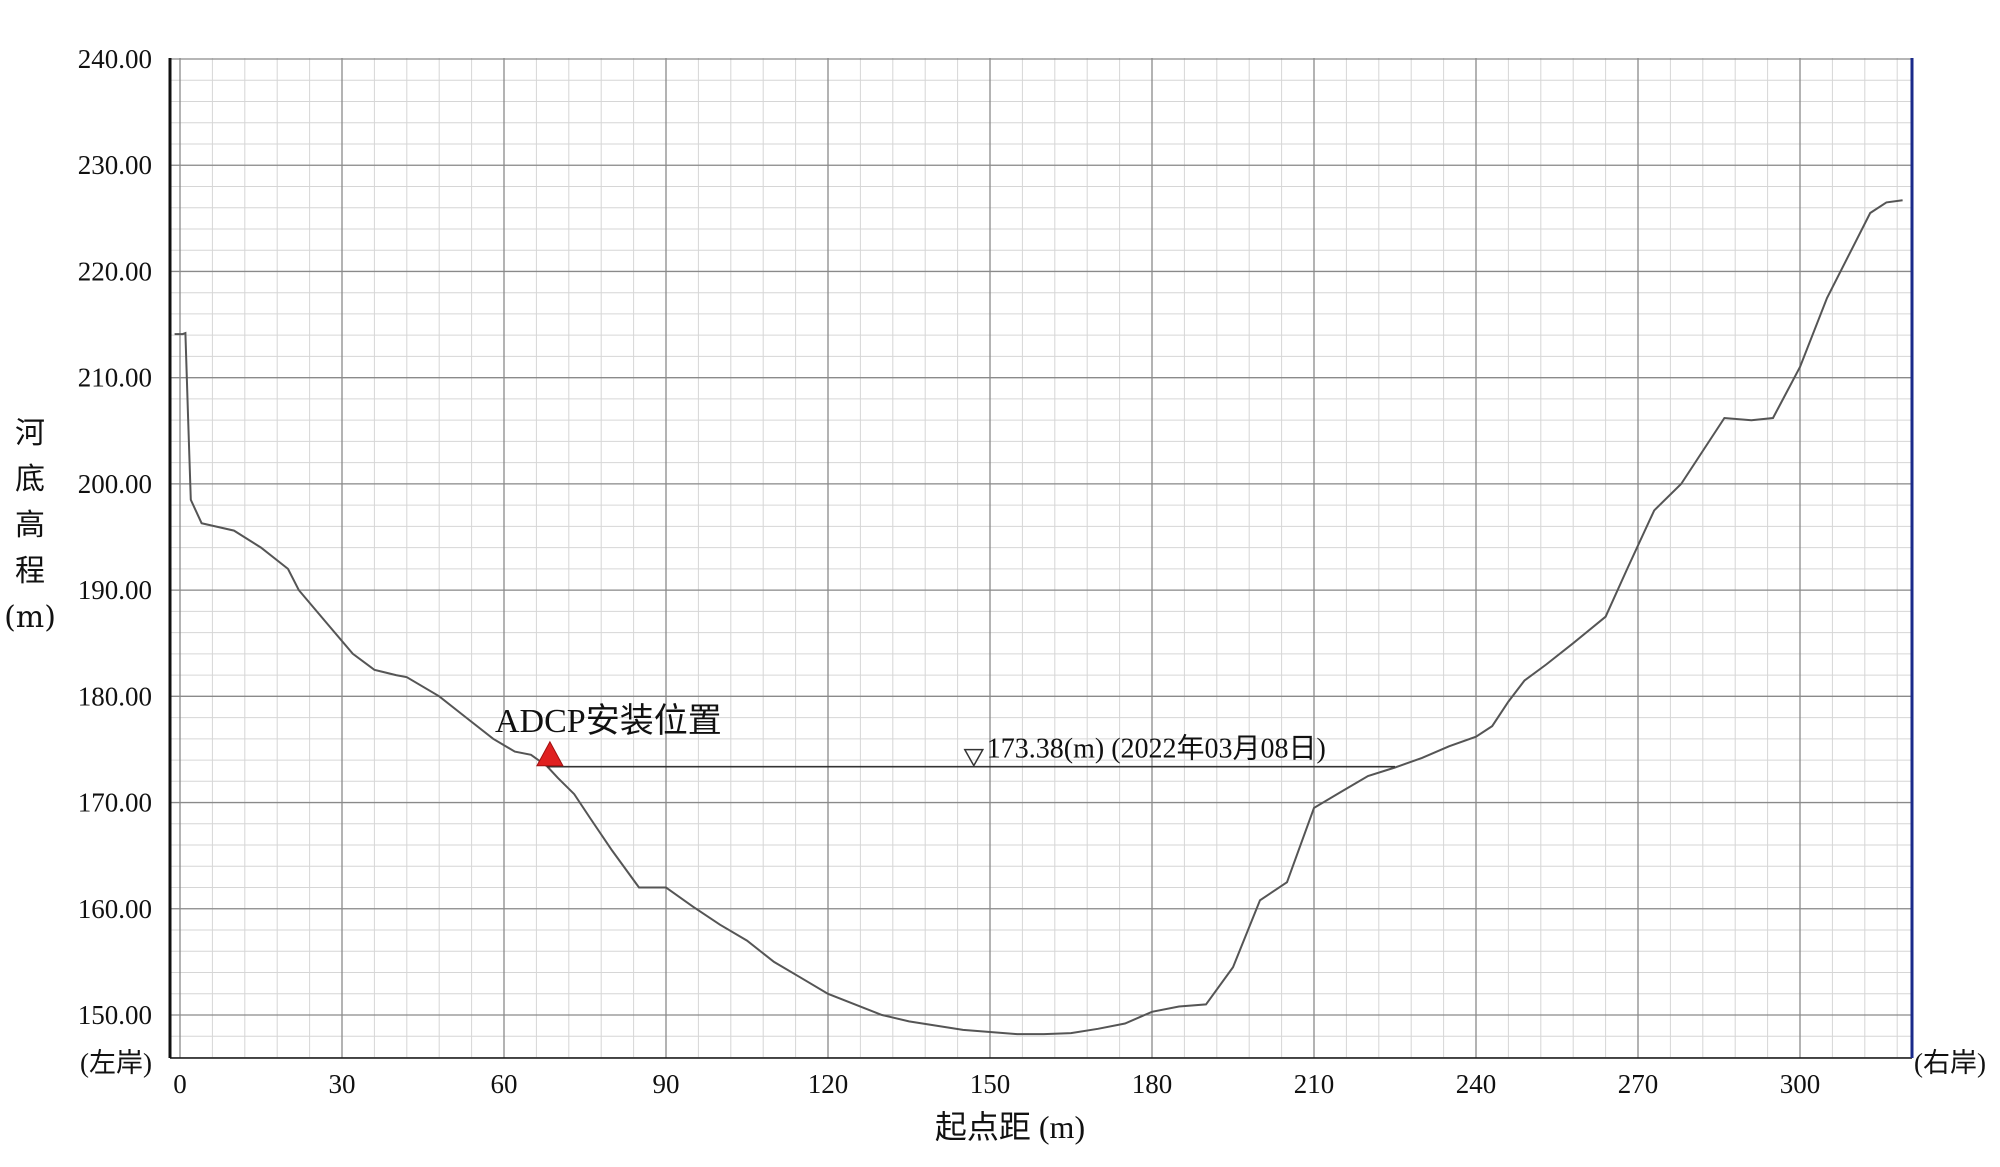 This screenshot has width=2000, height=1167. I want to click on x-axis-label: 起点距 (m), so click(1010, 1127).